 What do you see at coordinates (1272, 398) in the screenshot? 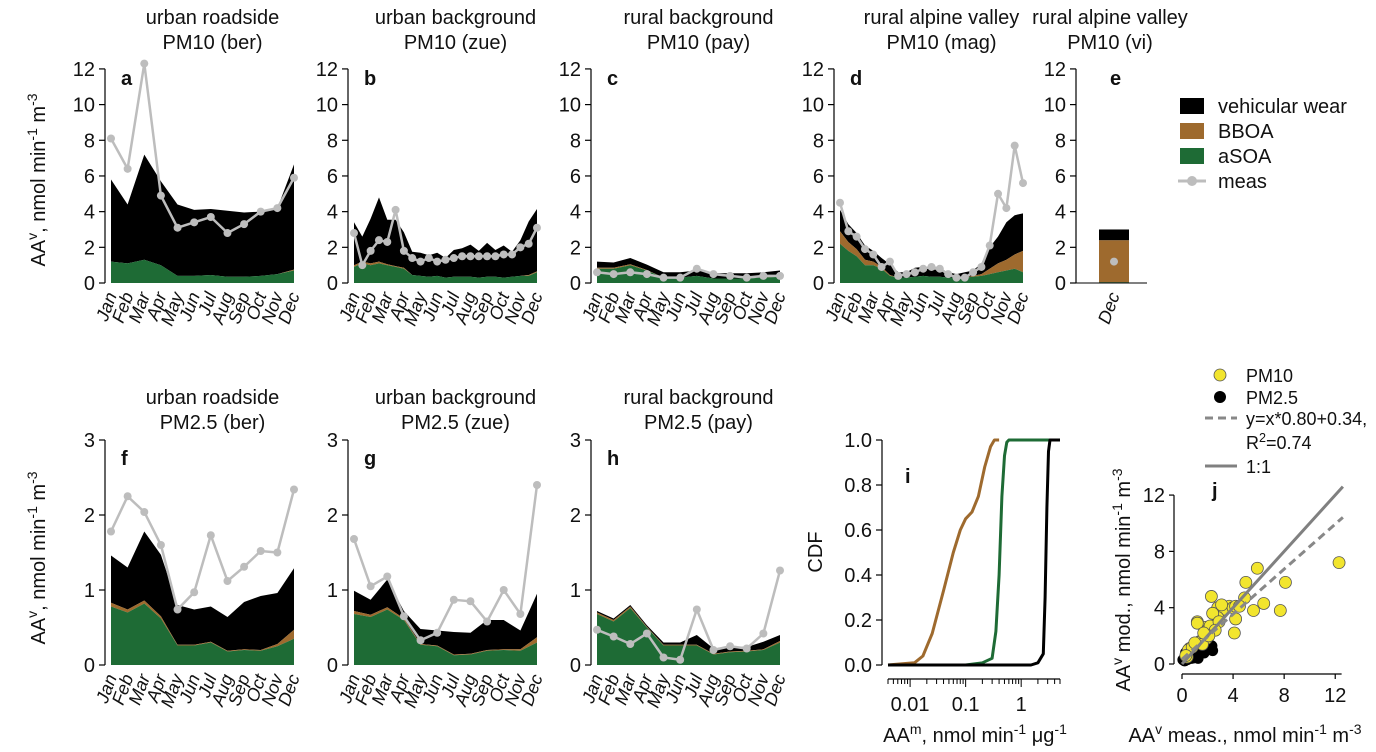
I see `pm25-legend-label: PM2.5` at bounding box center [1272, 398].